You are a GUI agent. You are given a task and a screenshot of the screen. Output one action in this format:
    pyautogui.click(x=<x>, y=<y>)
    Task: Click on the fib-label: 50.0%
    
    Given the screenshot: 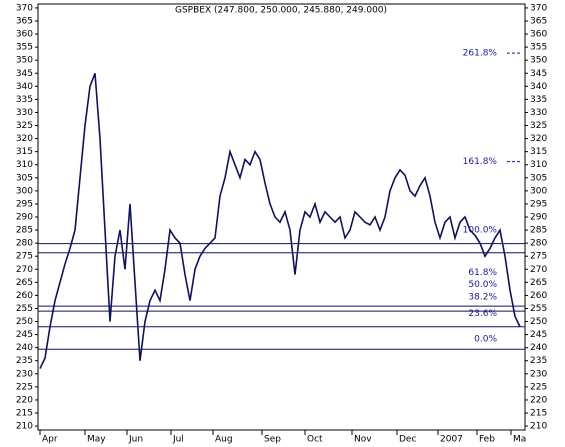 What is the action you would take?
    pyautogui.click(x=482, y=285)
    